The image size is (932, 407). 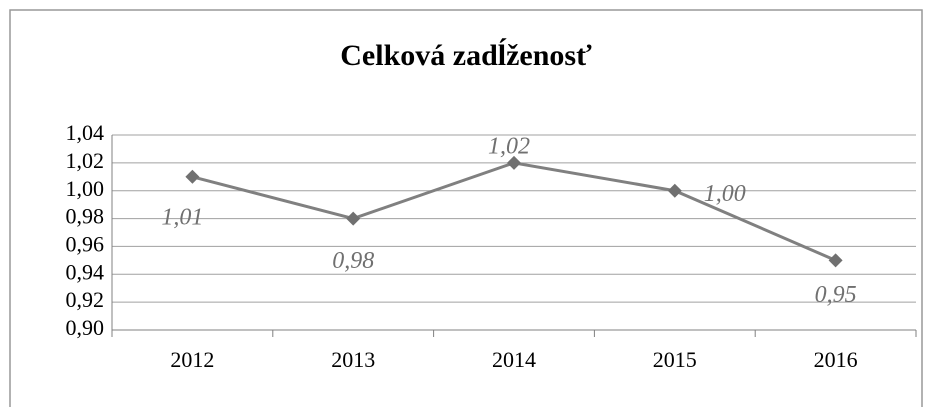 I want to click on data-label: 1,02, so click(x=509, y=146).